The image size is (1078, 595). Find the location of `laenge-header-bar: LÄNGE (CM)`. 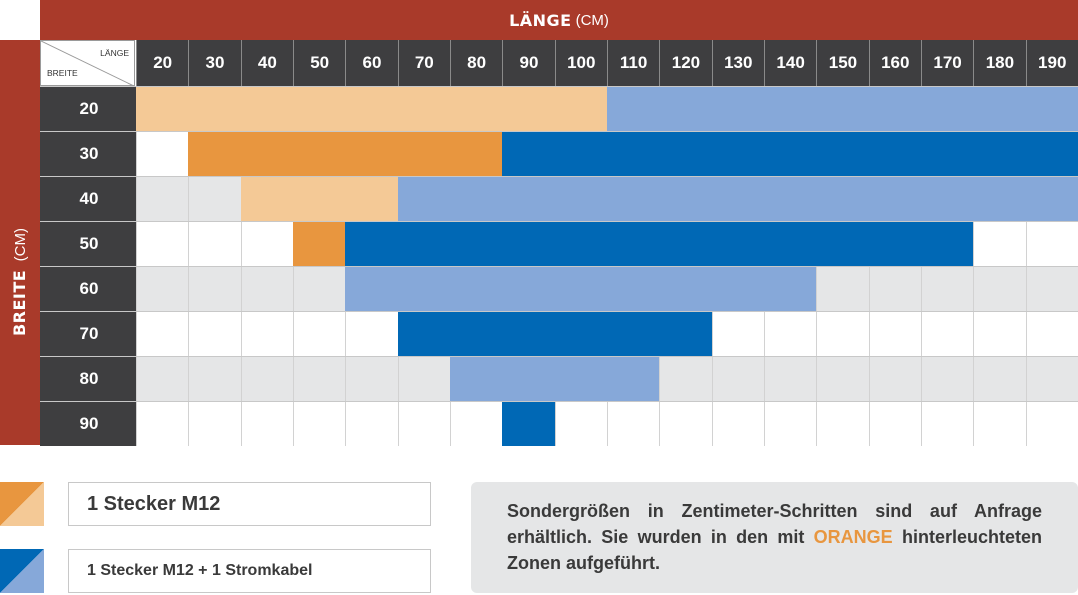

laenge-header-bar: LÄNGE (CM) is located at coordinates (559, 20).